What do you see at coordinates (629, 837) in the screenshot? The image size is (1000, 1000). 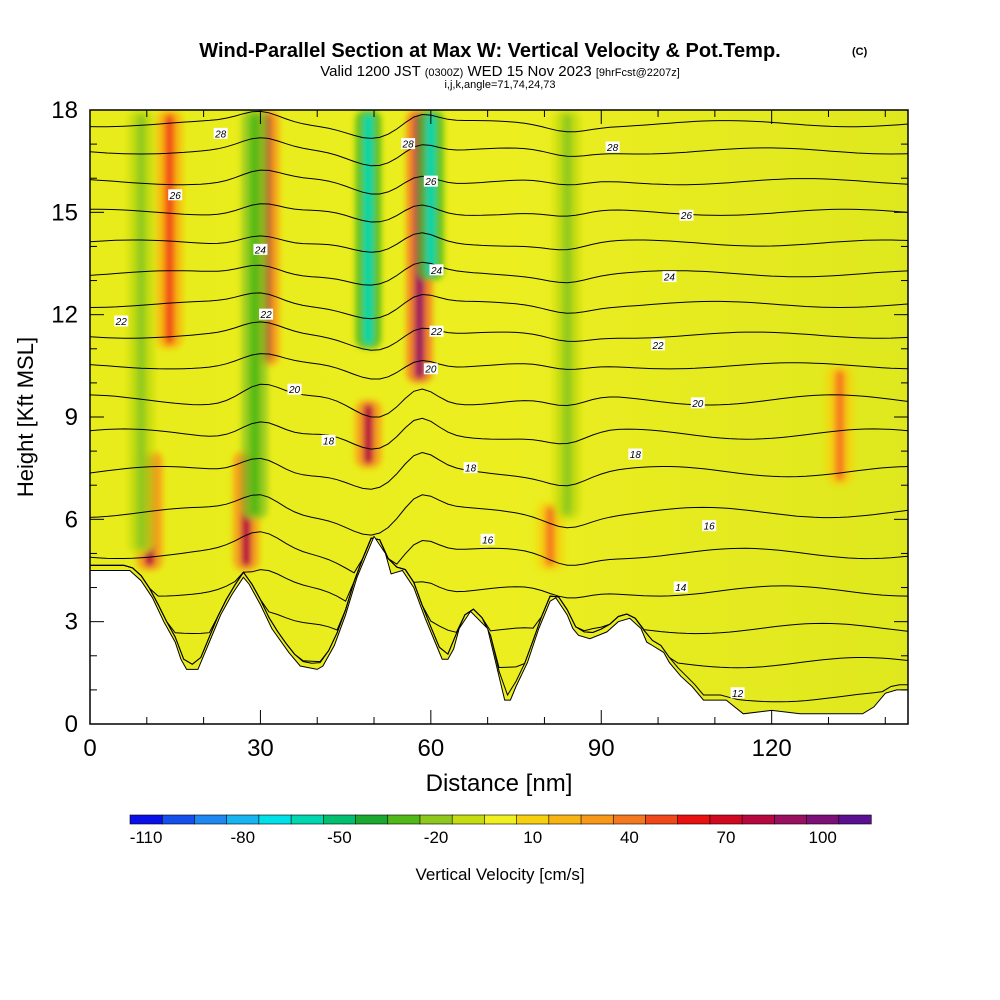 I see `colorbar-tick-label-5: 40` at bounding box center [629, 837].